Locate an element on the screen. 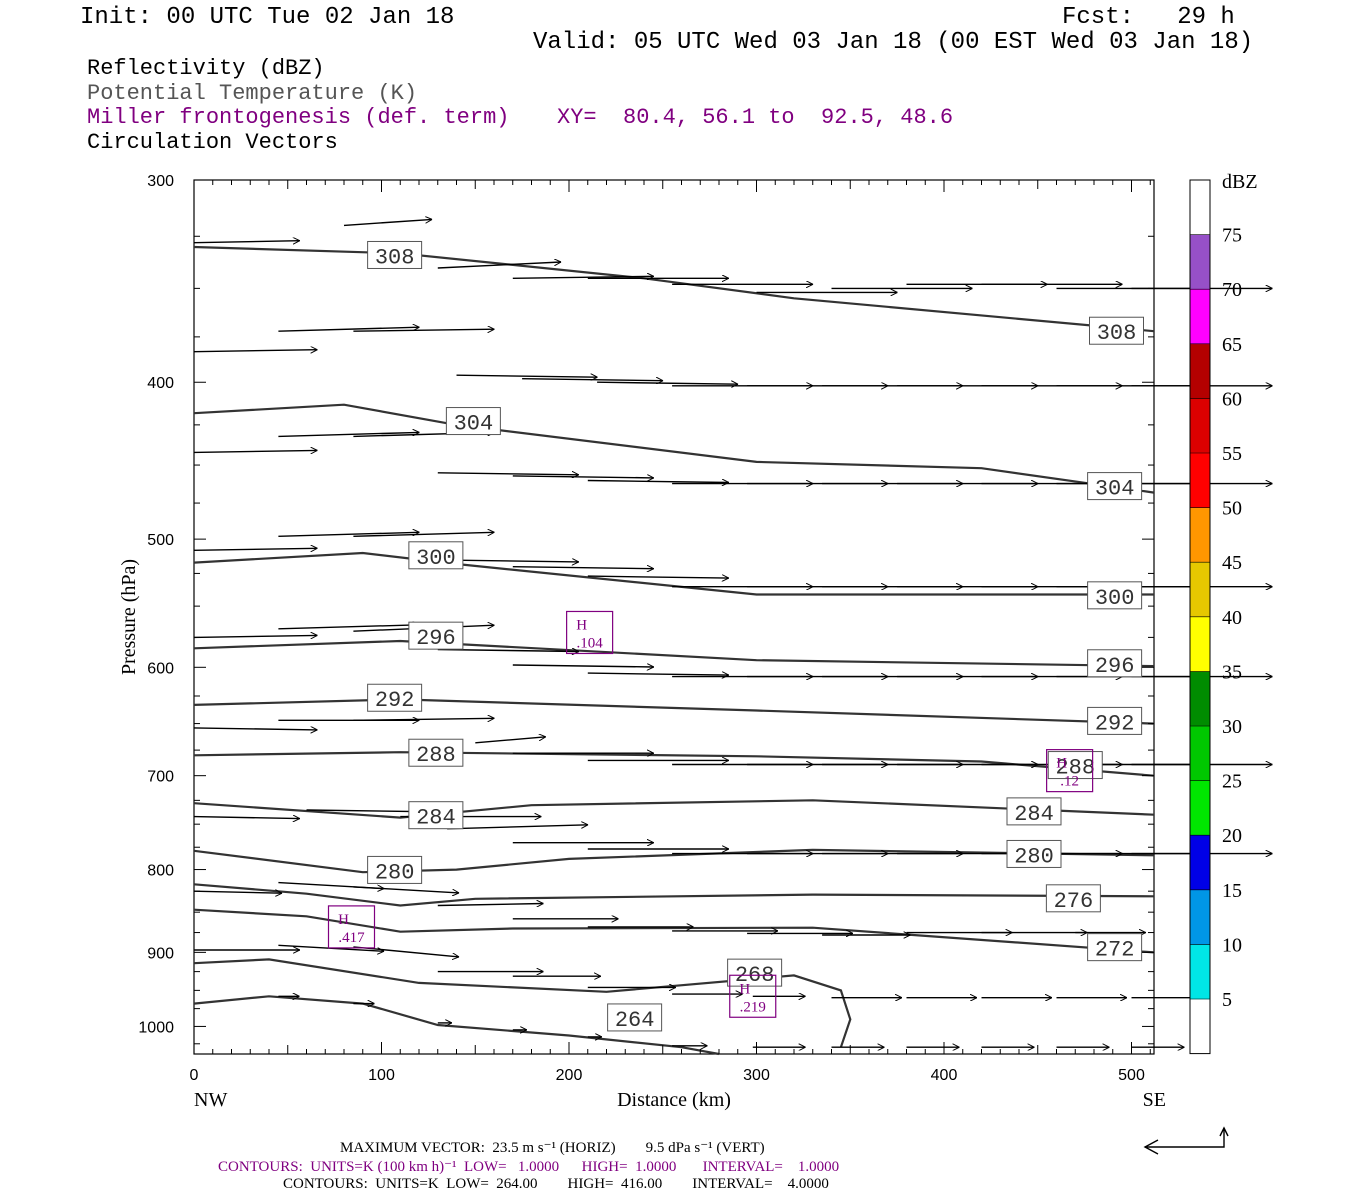 Image resolution: width=1350 pixels, height=1200 pixels. frontogenesis-max-value: .12 is located at coordinates (1069, 782).